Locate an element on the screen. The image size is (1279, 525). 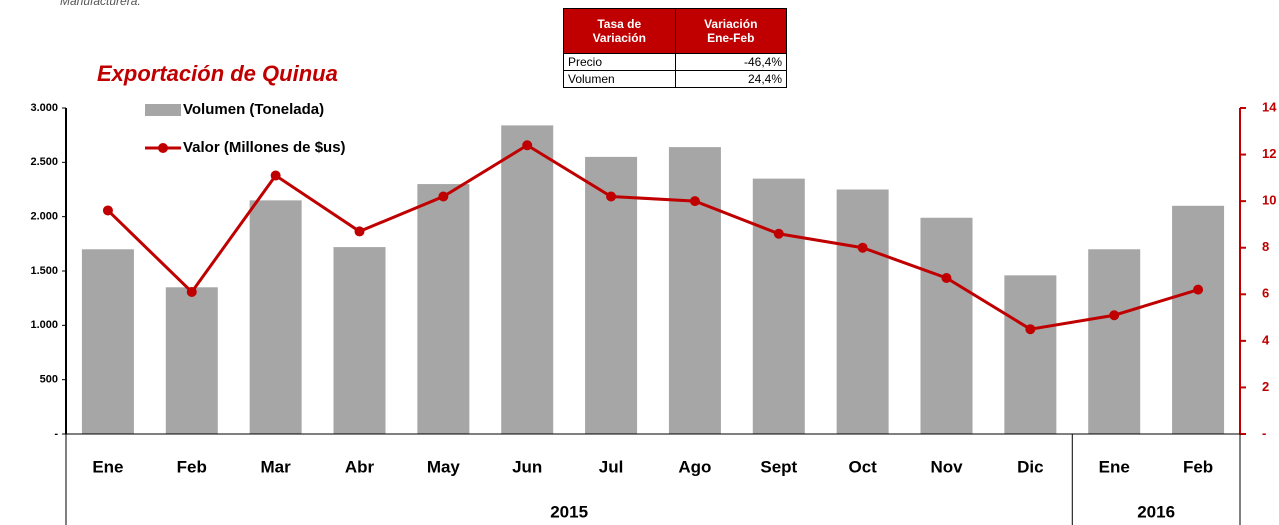
y2-tick-label: 4 is located at coordinates (1266, 339).